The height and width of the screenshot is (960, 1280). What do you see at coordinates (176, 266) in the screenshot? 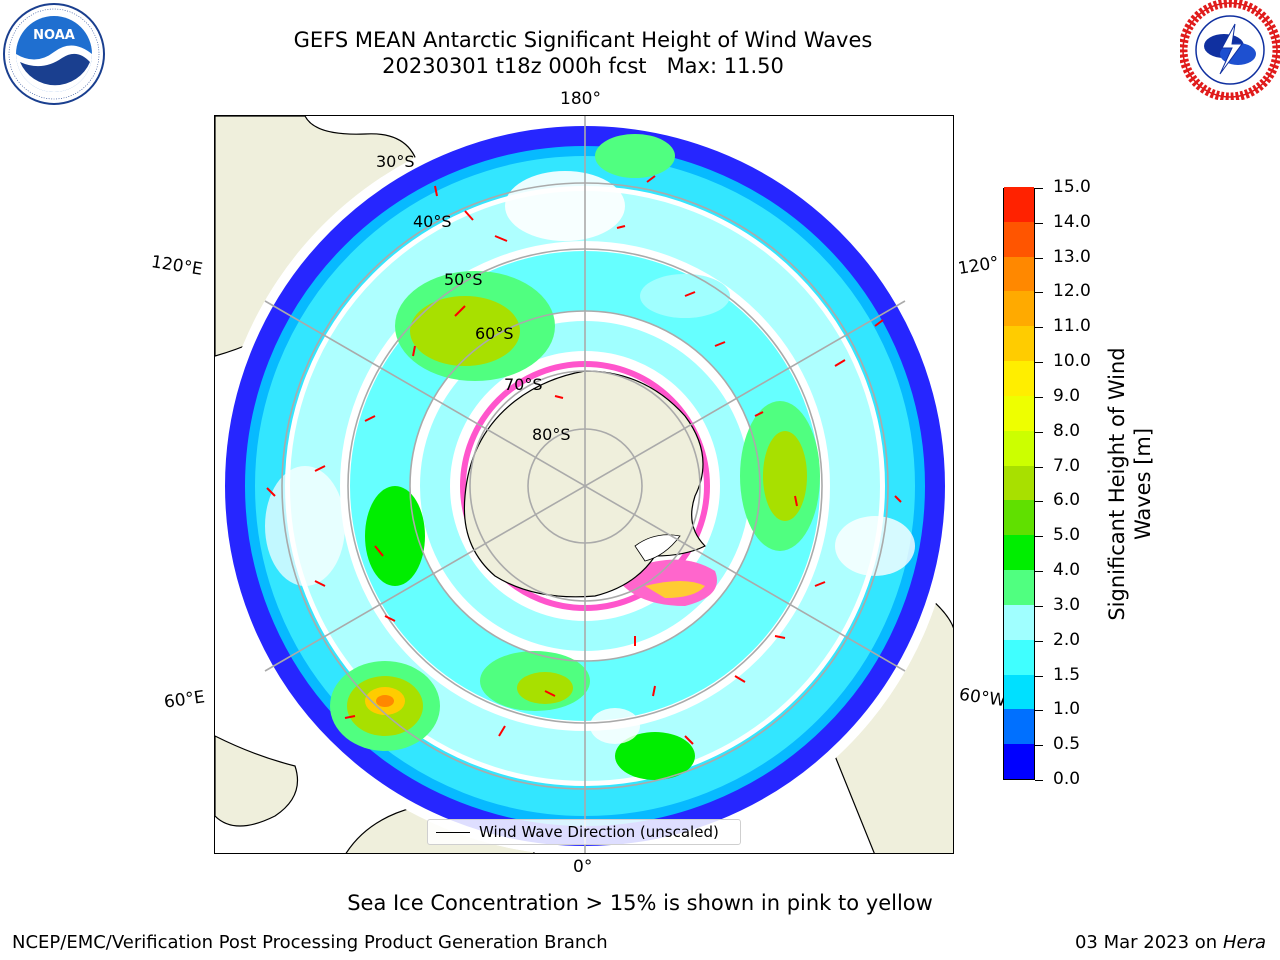
I see `lon-label-120e: 120°E` at bounding box center [176, 266].